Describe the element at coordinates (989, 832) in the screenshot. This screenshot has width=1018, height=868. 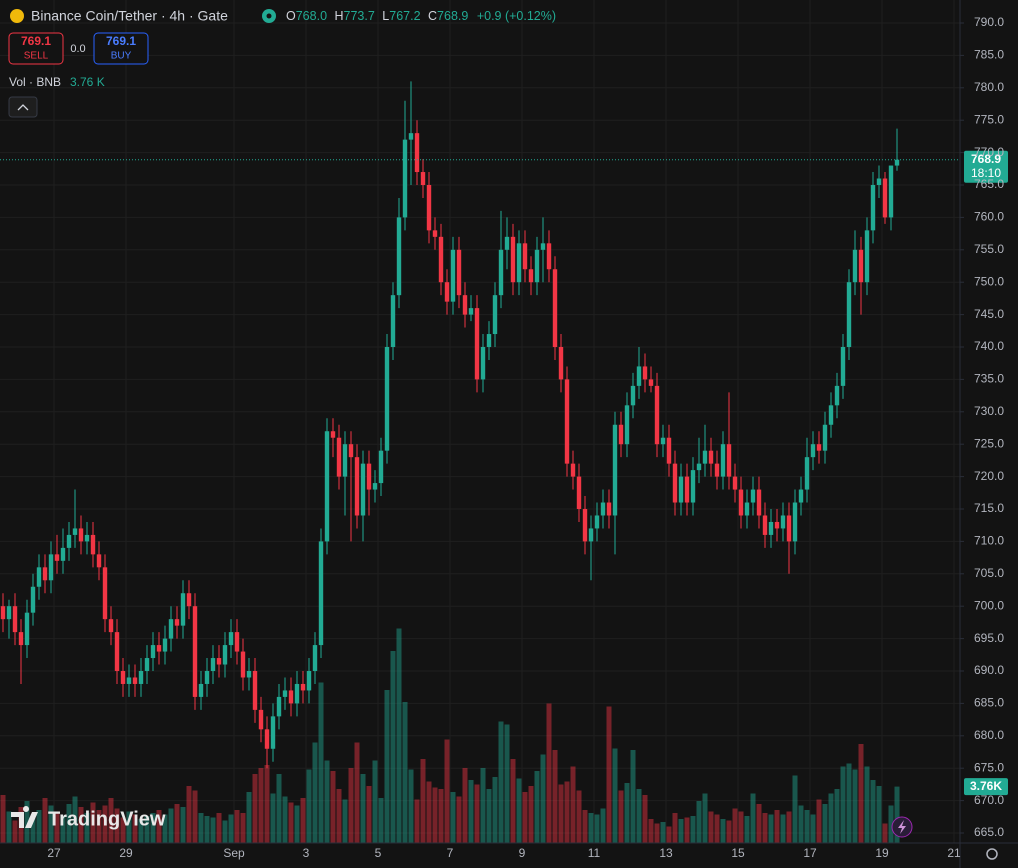
I see `y-tick-label: 665.0` at that location.